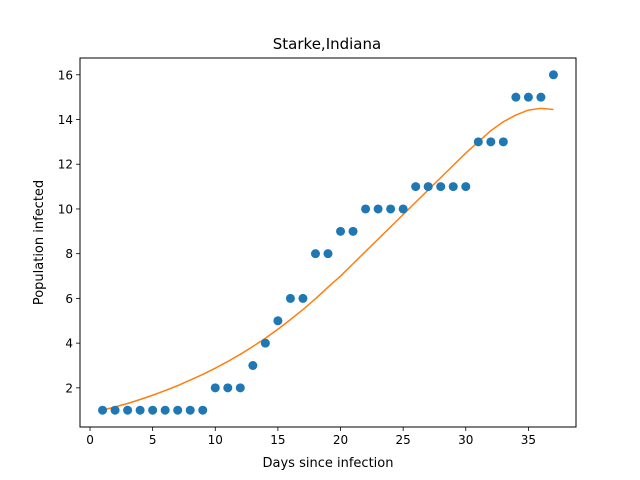  I want to click on y-tick-label: 2, so click(69, 388).